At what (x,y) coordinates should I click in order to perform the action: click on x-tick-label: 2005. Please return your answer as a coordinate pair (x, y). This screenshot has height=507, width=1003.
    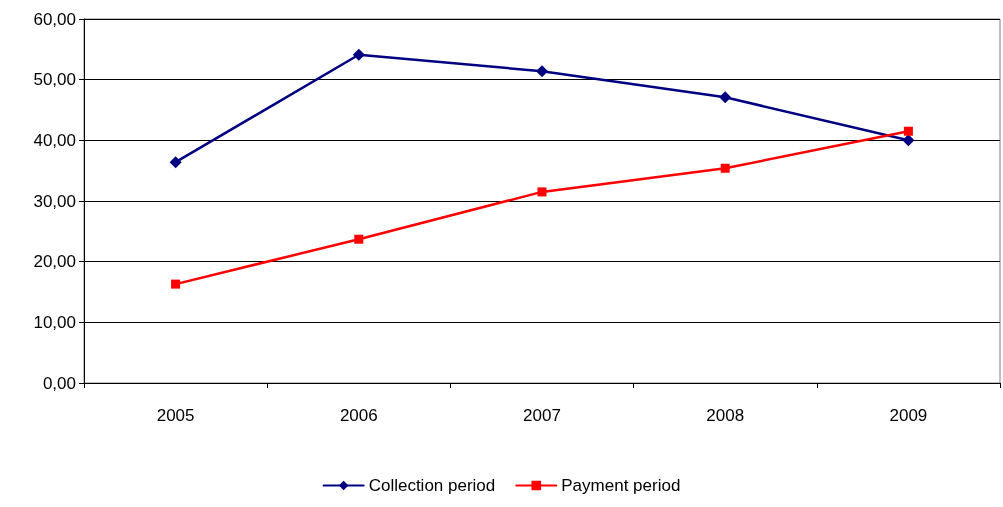
    Looking at the image, I should click on (175, 415).